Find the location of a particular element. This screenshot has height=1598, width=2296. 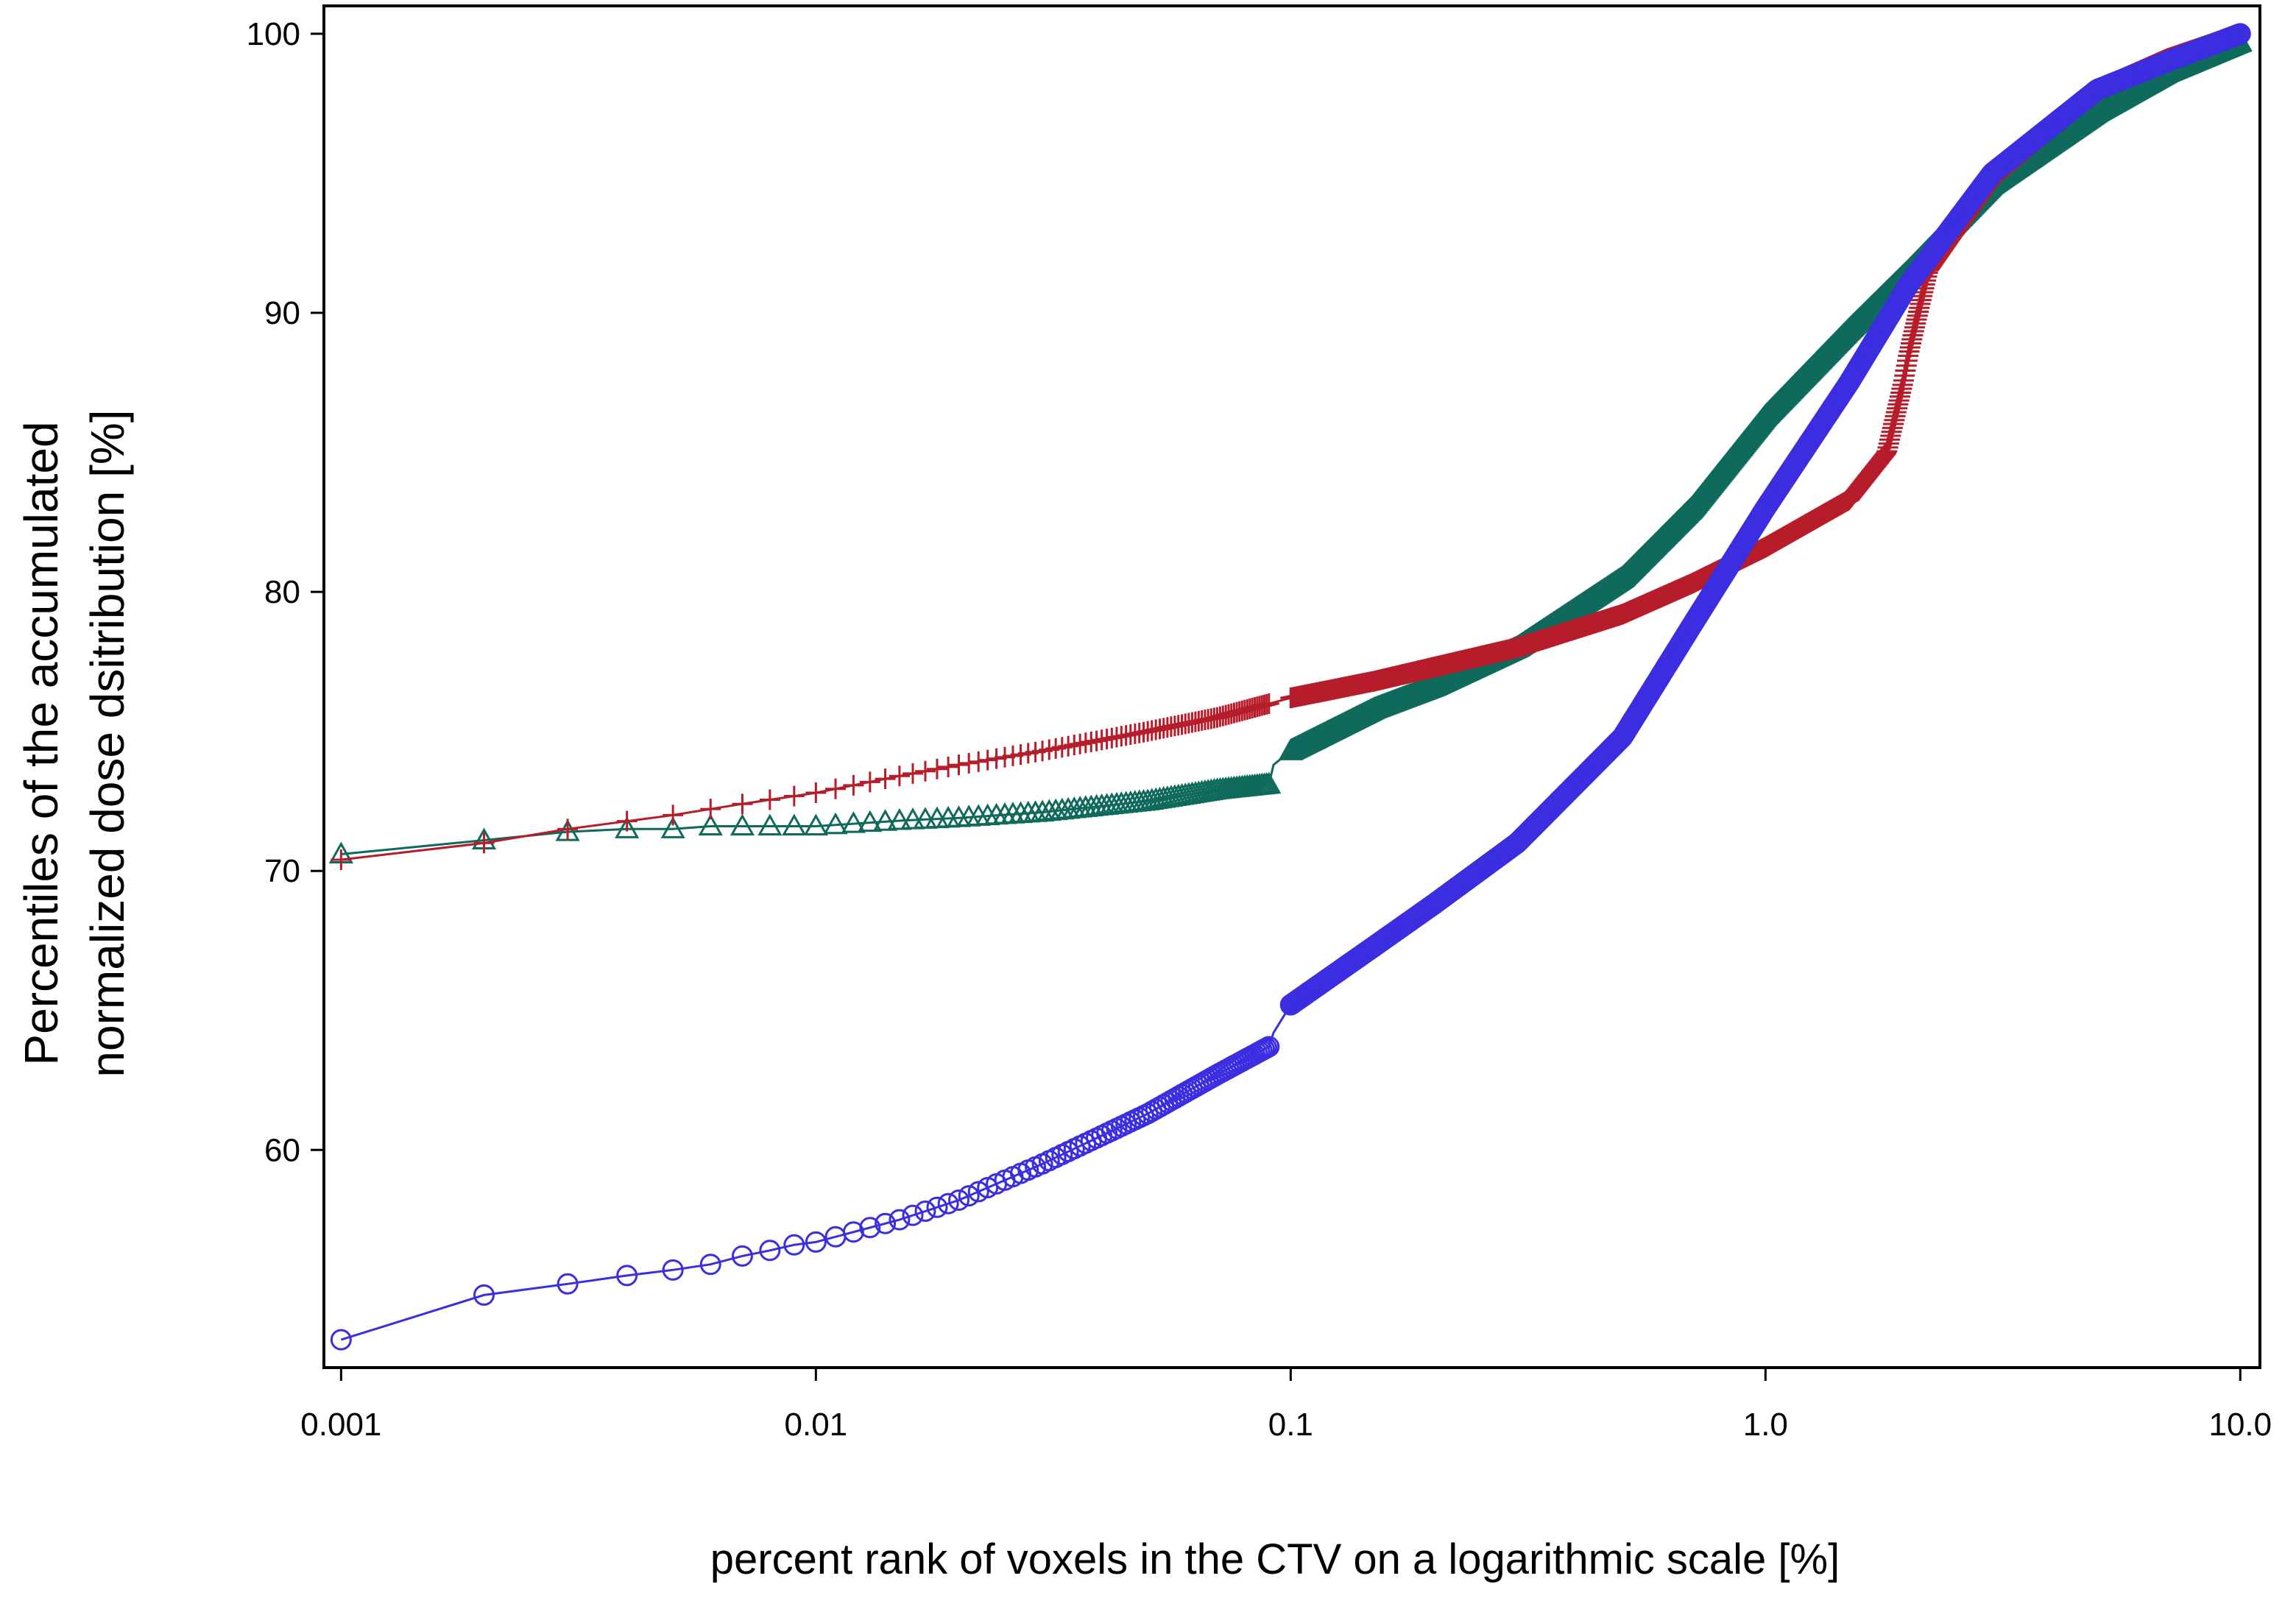

y-tick-label: 70 is located at coordinates (282, 871).